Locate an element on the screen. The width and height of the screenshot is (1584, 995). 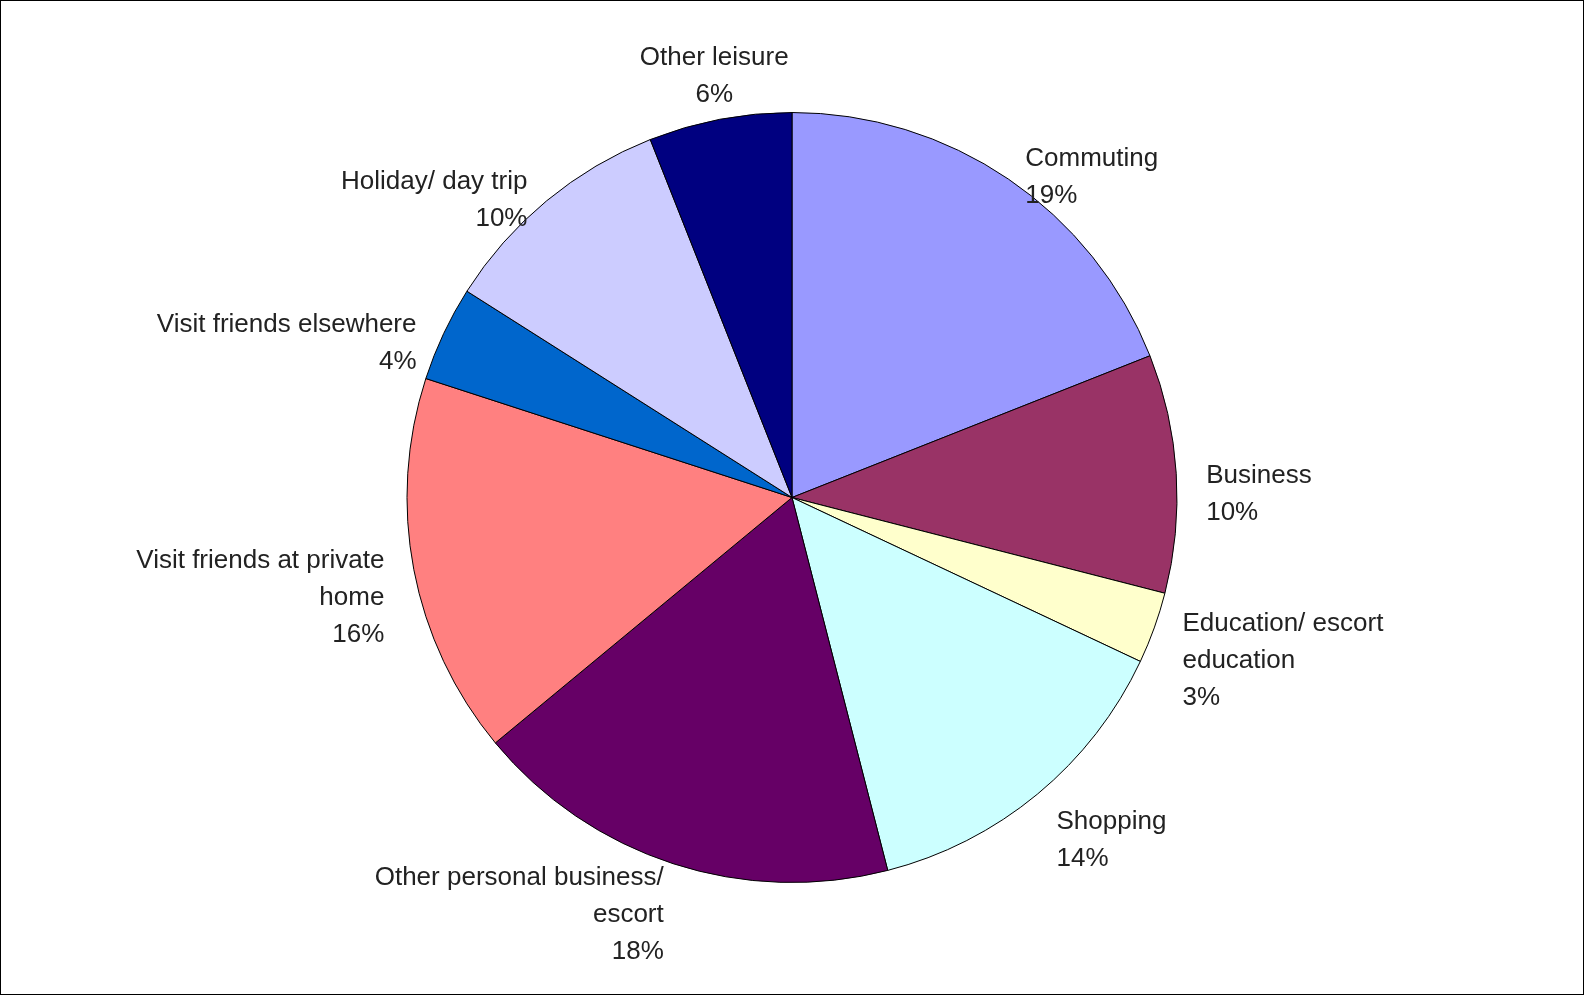
data-label: 6% is located at coordinates (714, 92).